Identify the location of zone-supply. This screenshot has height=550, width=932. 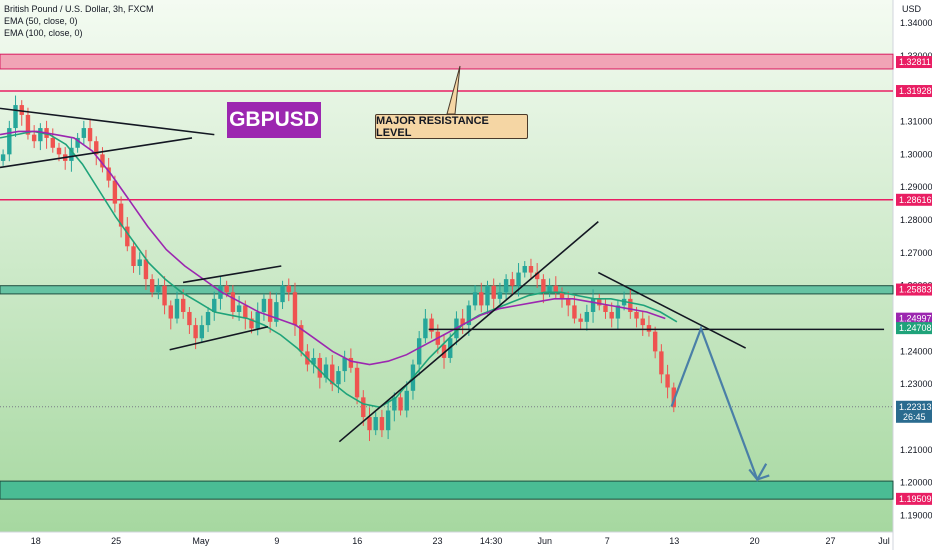
(447, 290).